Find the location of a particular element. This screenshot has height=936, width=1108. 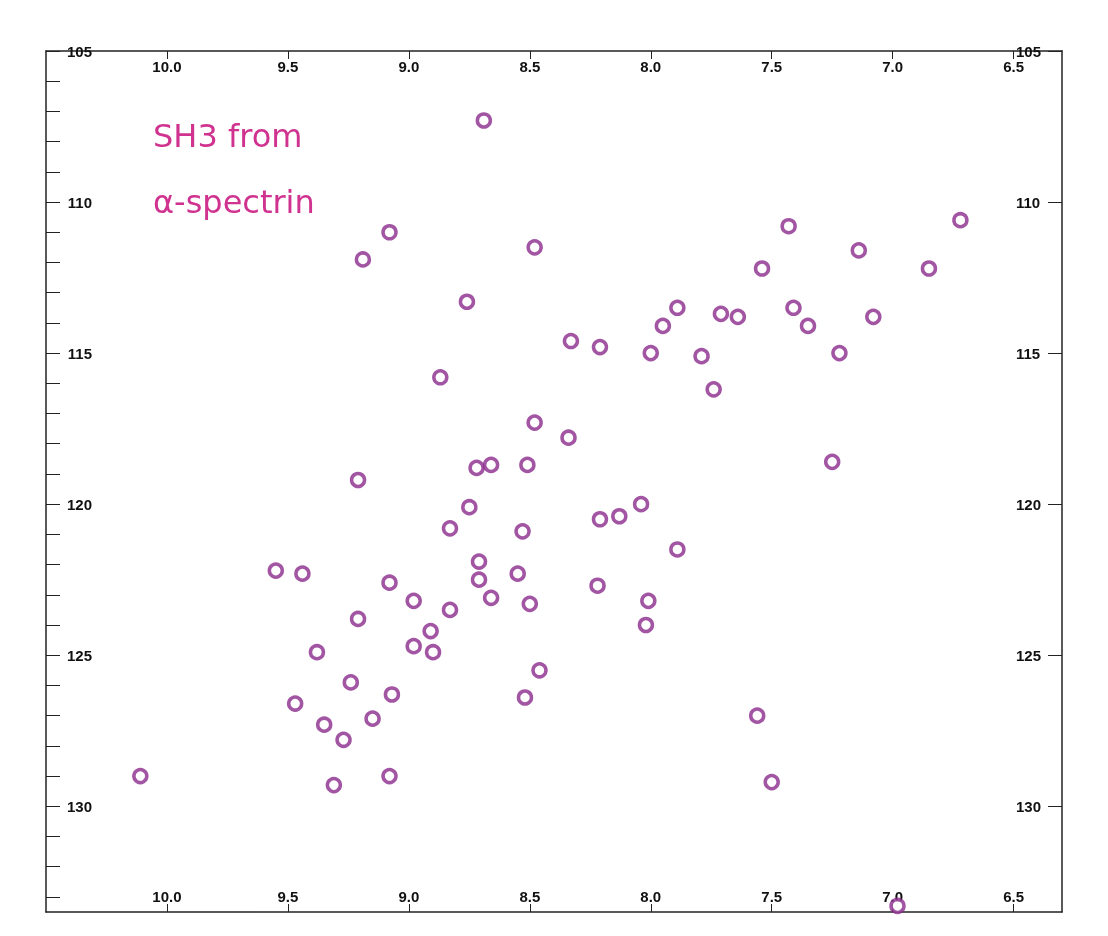

y2-tick-label: 115 is located at coordinates (1028, 353).